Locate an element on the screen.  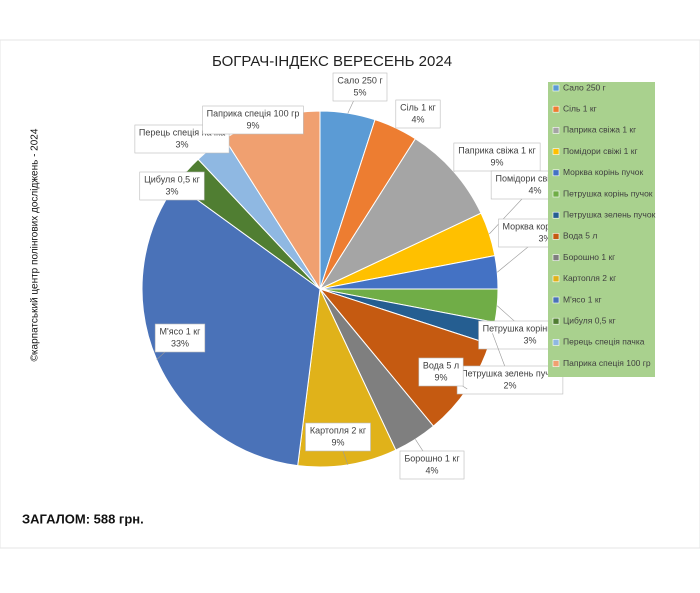
label-category: Сіль 1 кг is located at coordinates (418, 107).